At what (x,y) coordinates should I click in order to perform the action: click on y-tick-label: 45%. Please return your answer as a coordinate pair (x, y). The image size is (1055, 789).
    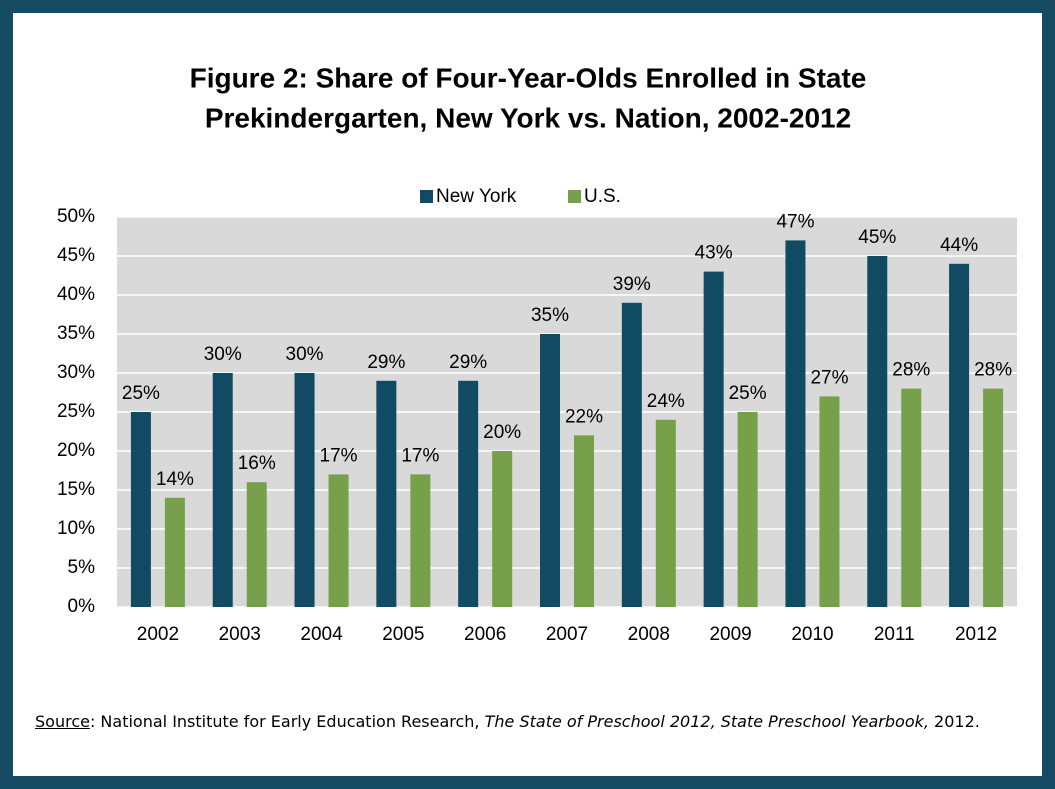
    Looking at the image, I should click on (76, 255).